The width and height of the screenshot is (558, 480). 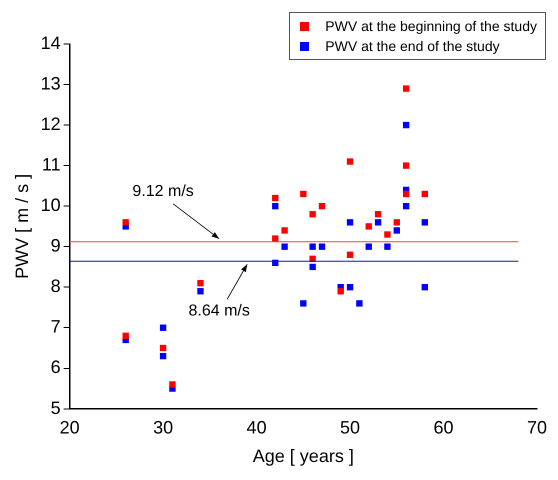 I want to click on y-tick-label: 12, so click(x=50, y=124).